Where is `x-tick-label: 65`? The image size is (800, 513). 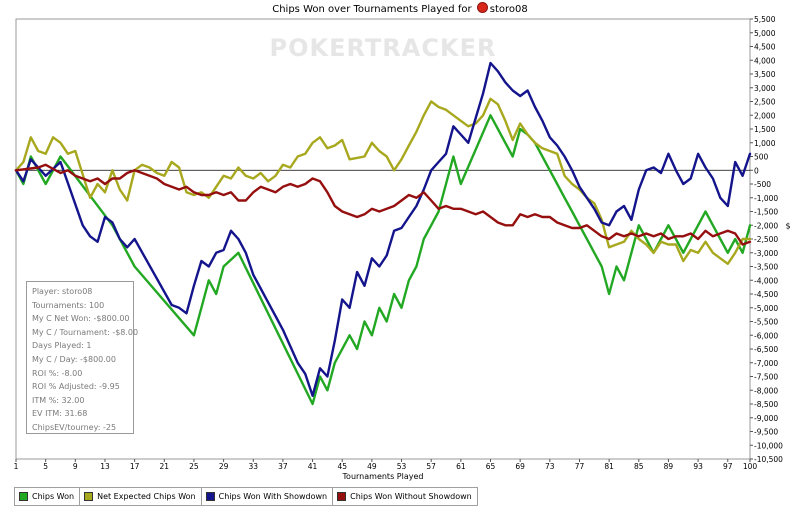 x-tick-label: 65 is located at coordinates (491, 466).